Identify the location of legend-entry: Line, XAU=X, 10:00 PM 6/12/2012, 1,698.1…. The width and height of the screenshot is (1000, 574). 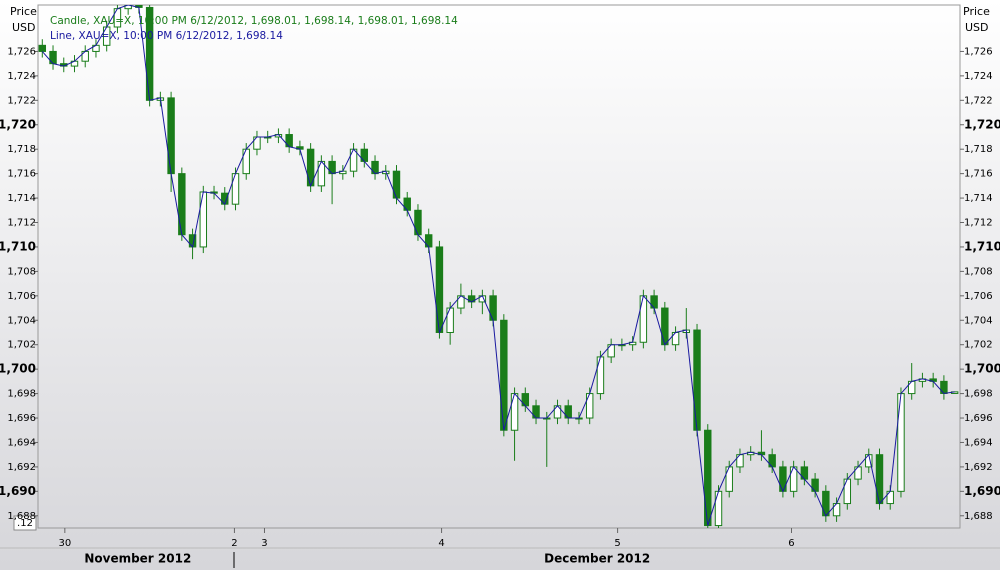
(166, 36).